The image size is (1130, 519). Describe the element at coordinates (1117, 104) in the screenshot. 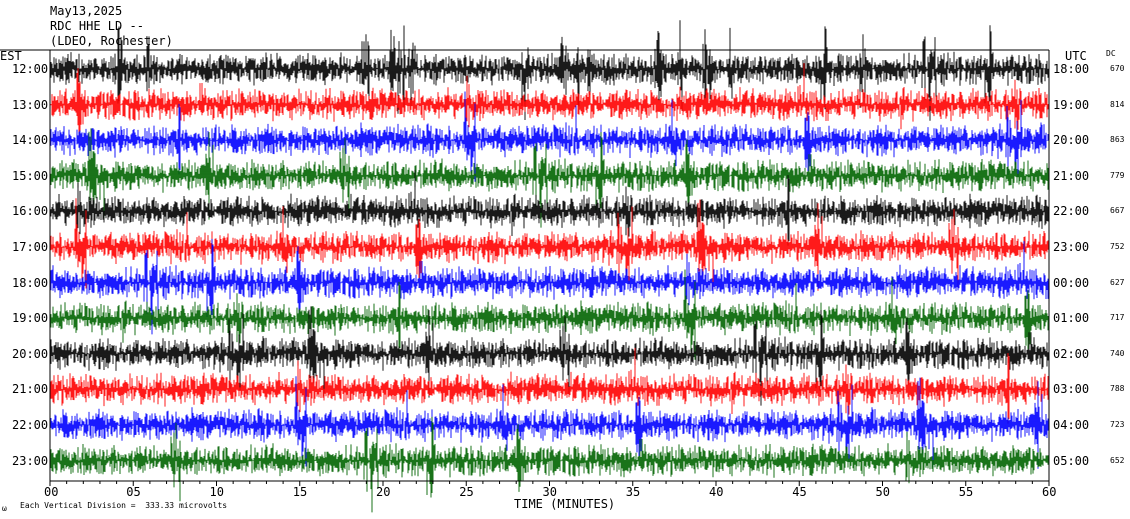

I see `dc-value-label: 814` at that location.